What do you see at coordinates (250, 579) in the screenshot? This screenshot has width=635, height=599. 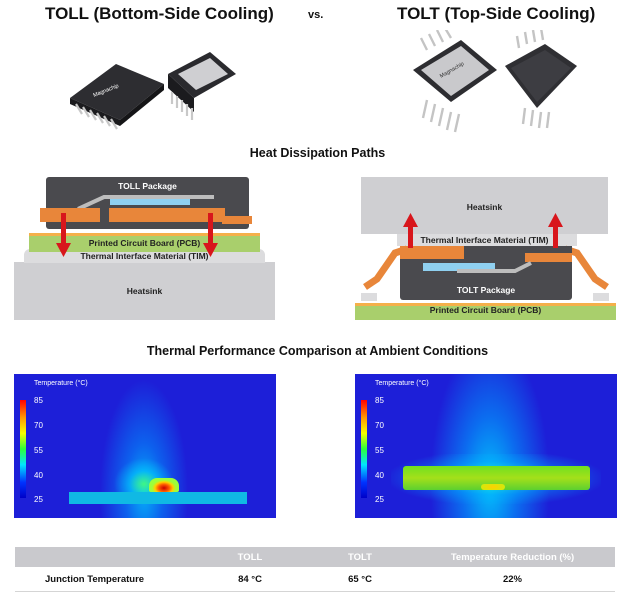 I see `cell-toll-temp: 84 °C` at bounding box center [250, 579].